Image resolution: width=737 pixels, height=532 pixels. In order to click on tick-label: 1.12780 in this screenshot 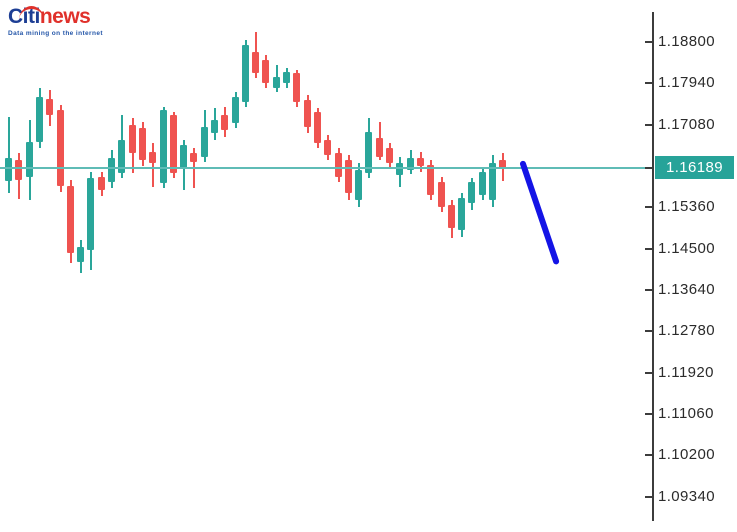, I will do `click(687, 331)`.